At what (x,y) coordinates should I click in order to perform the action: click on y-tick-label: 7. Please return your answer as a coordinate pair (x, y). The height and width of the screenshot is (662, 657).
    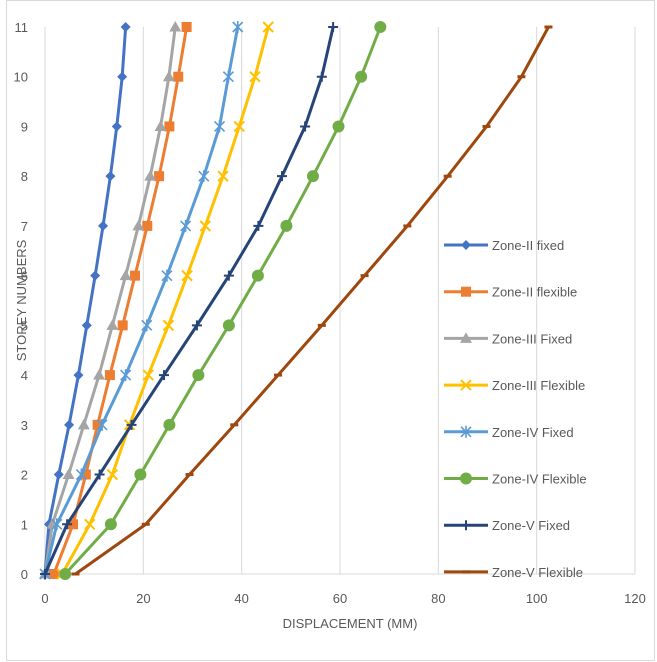
    Looking at the image, I should click on (24, 226).